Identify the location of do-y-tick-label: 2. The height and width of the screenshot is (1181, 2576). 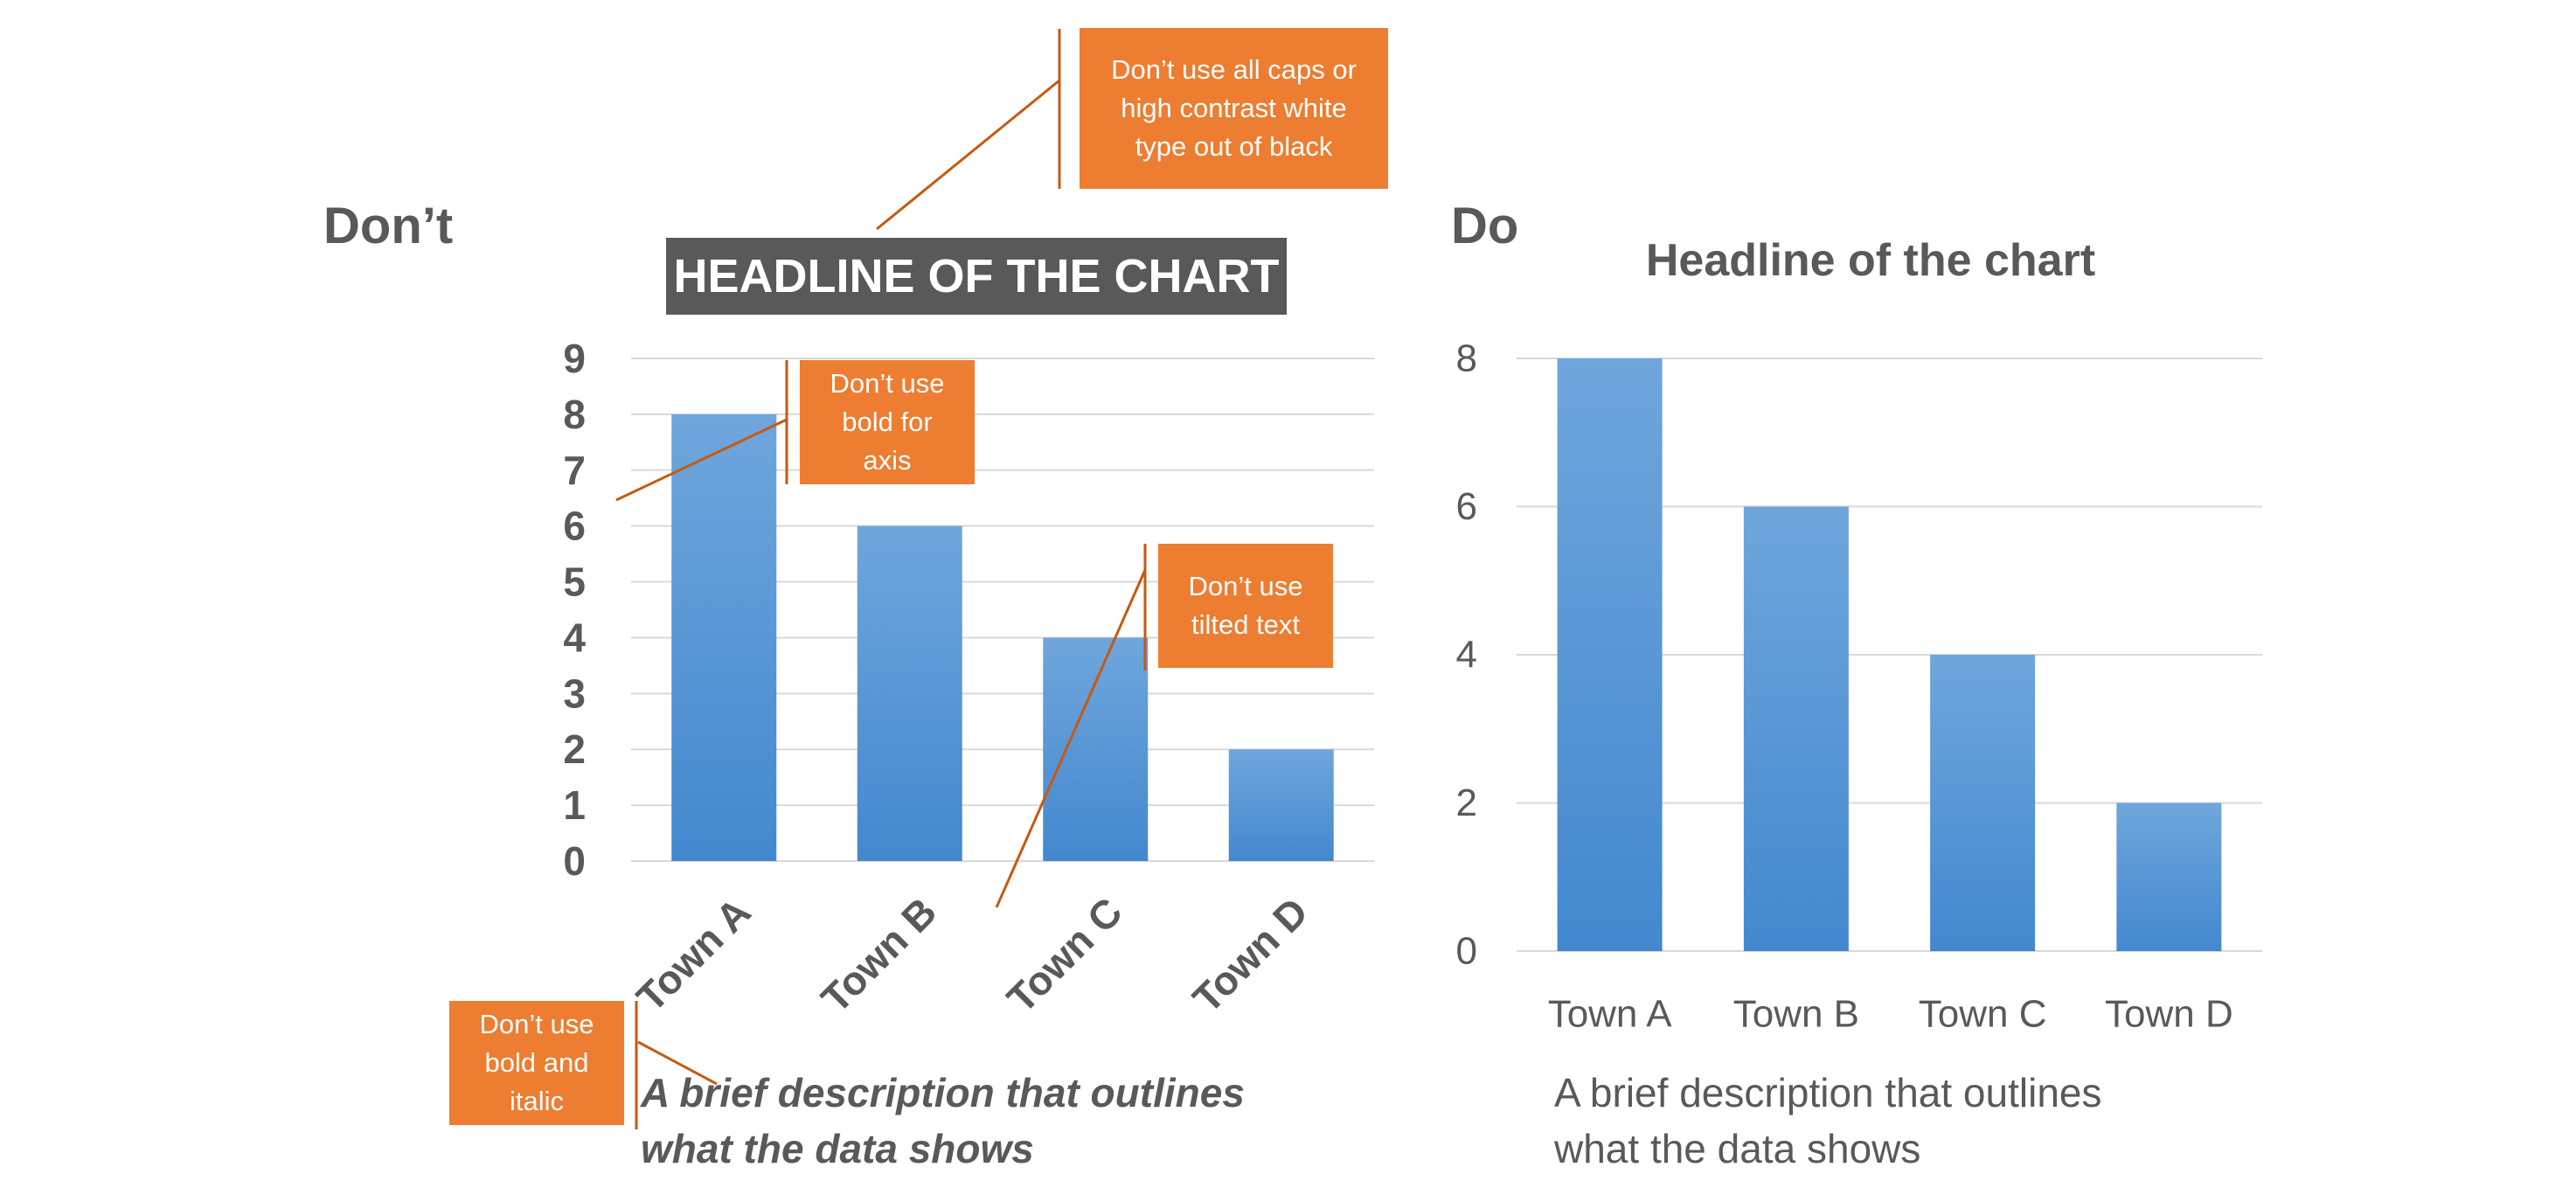
(1467, 803).